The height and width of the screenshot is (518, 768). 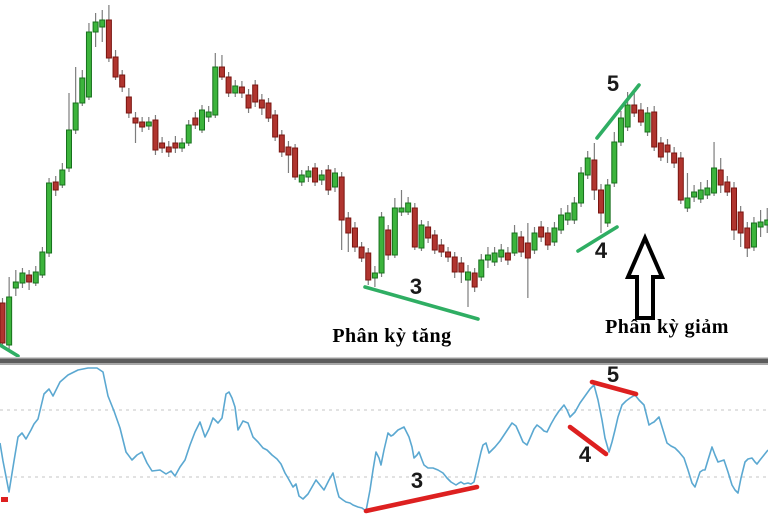 I want to click on oscillator-wave-label-5: 5, so click(x=613, y=374).